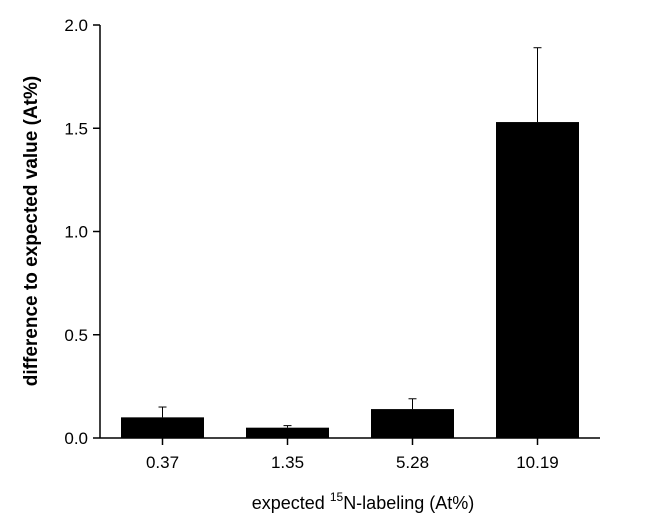  What do you see at coordinates (31, 231) in the screenshot?
I see `y-axis-title: difference to expected value (At%)` at bounding box center [31, 231].